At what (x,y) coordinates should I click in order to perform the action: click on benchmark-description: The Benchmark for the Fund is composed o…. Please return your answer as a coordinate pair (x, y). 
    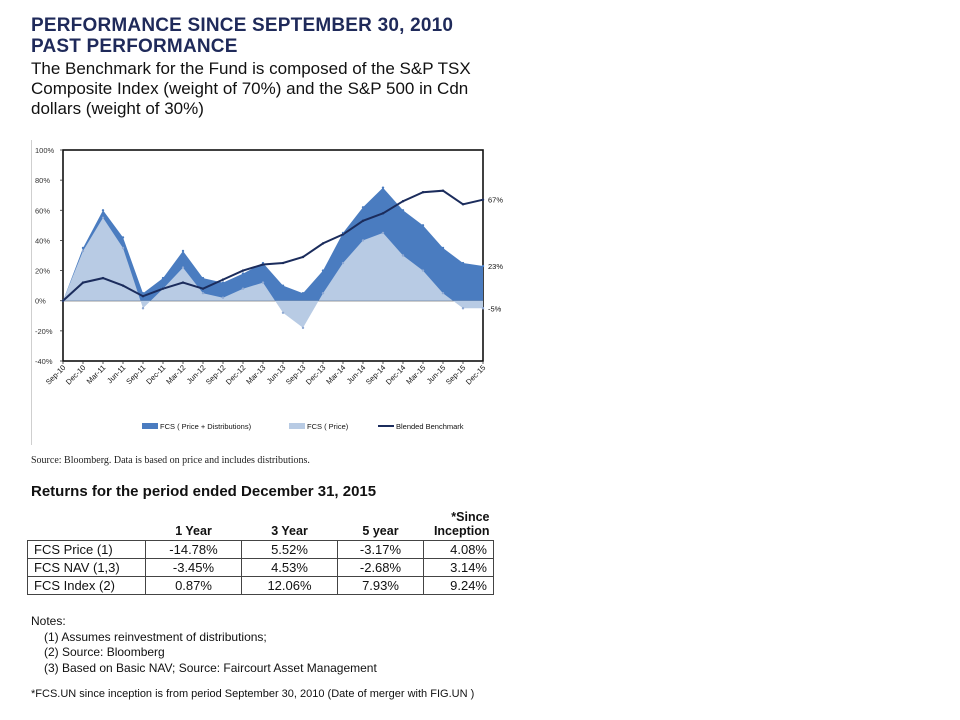
    Looking at the image, I should click on (251, 88).